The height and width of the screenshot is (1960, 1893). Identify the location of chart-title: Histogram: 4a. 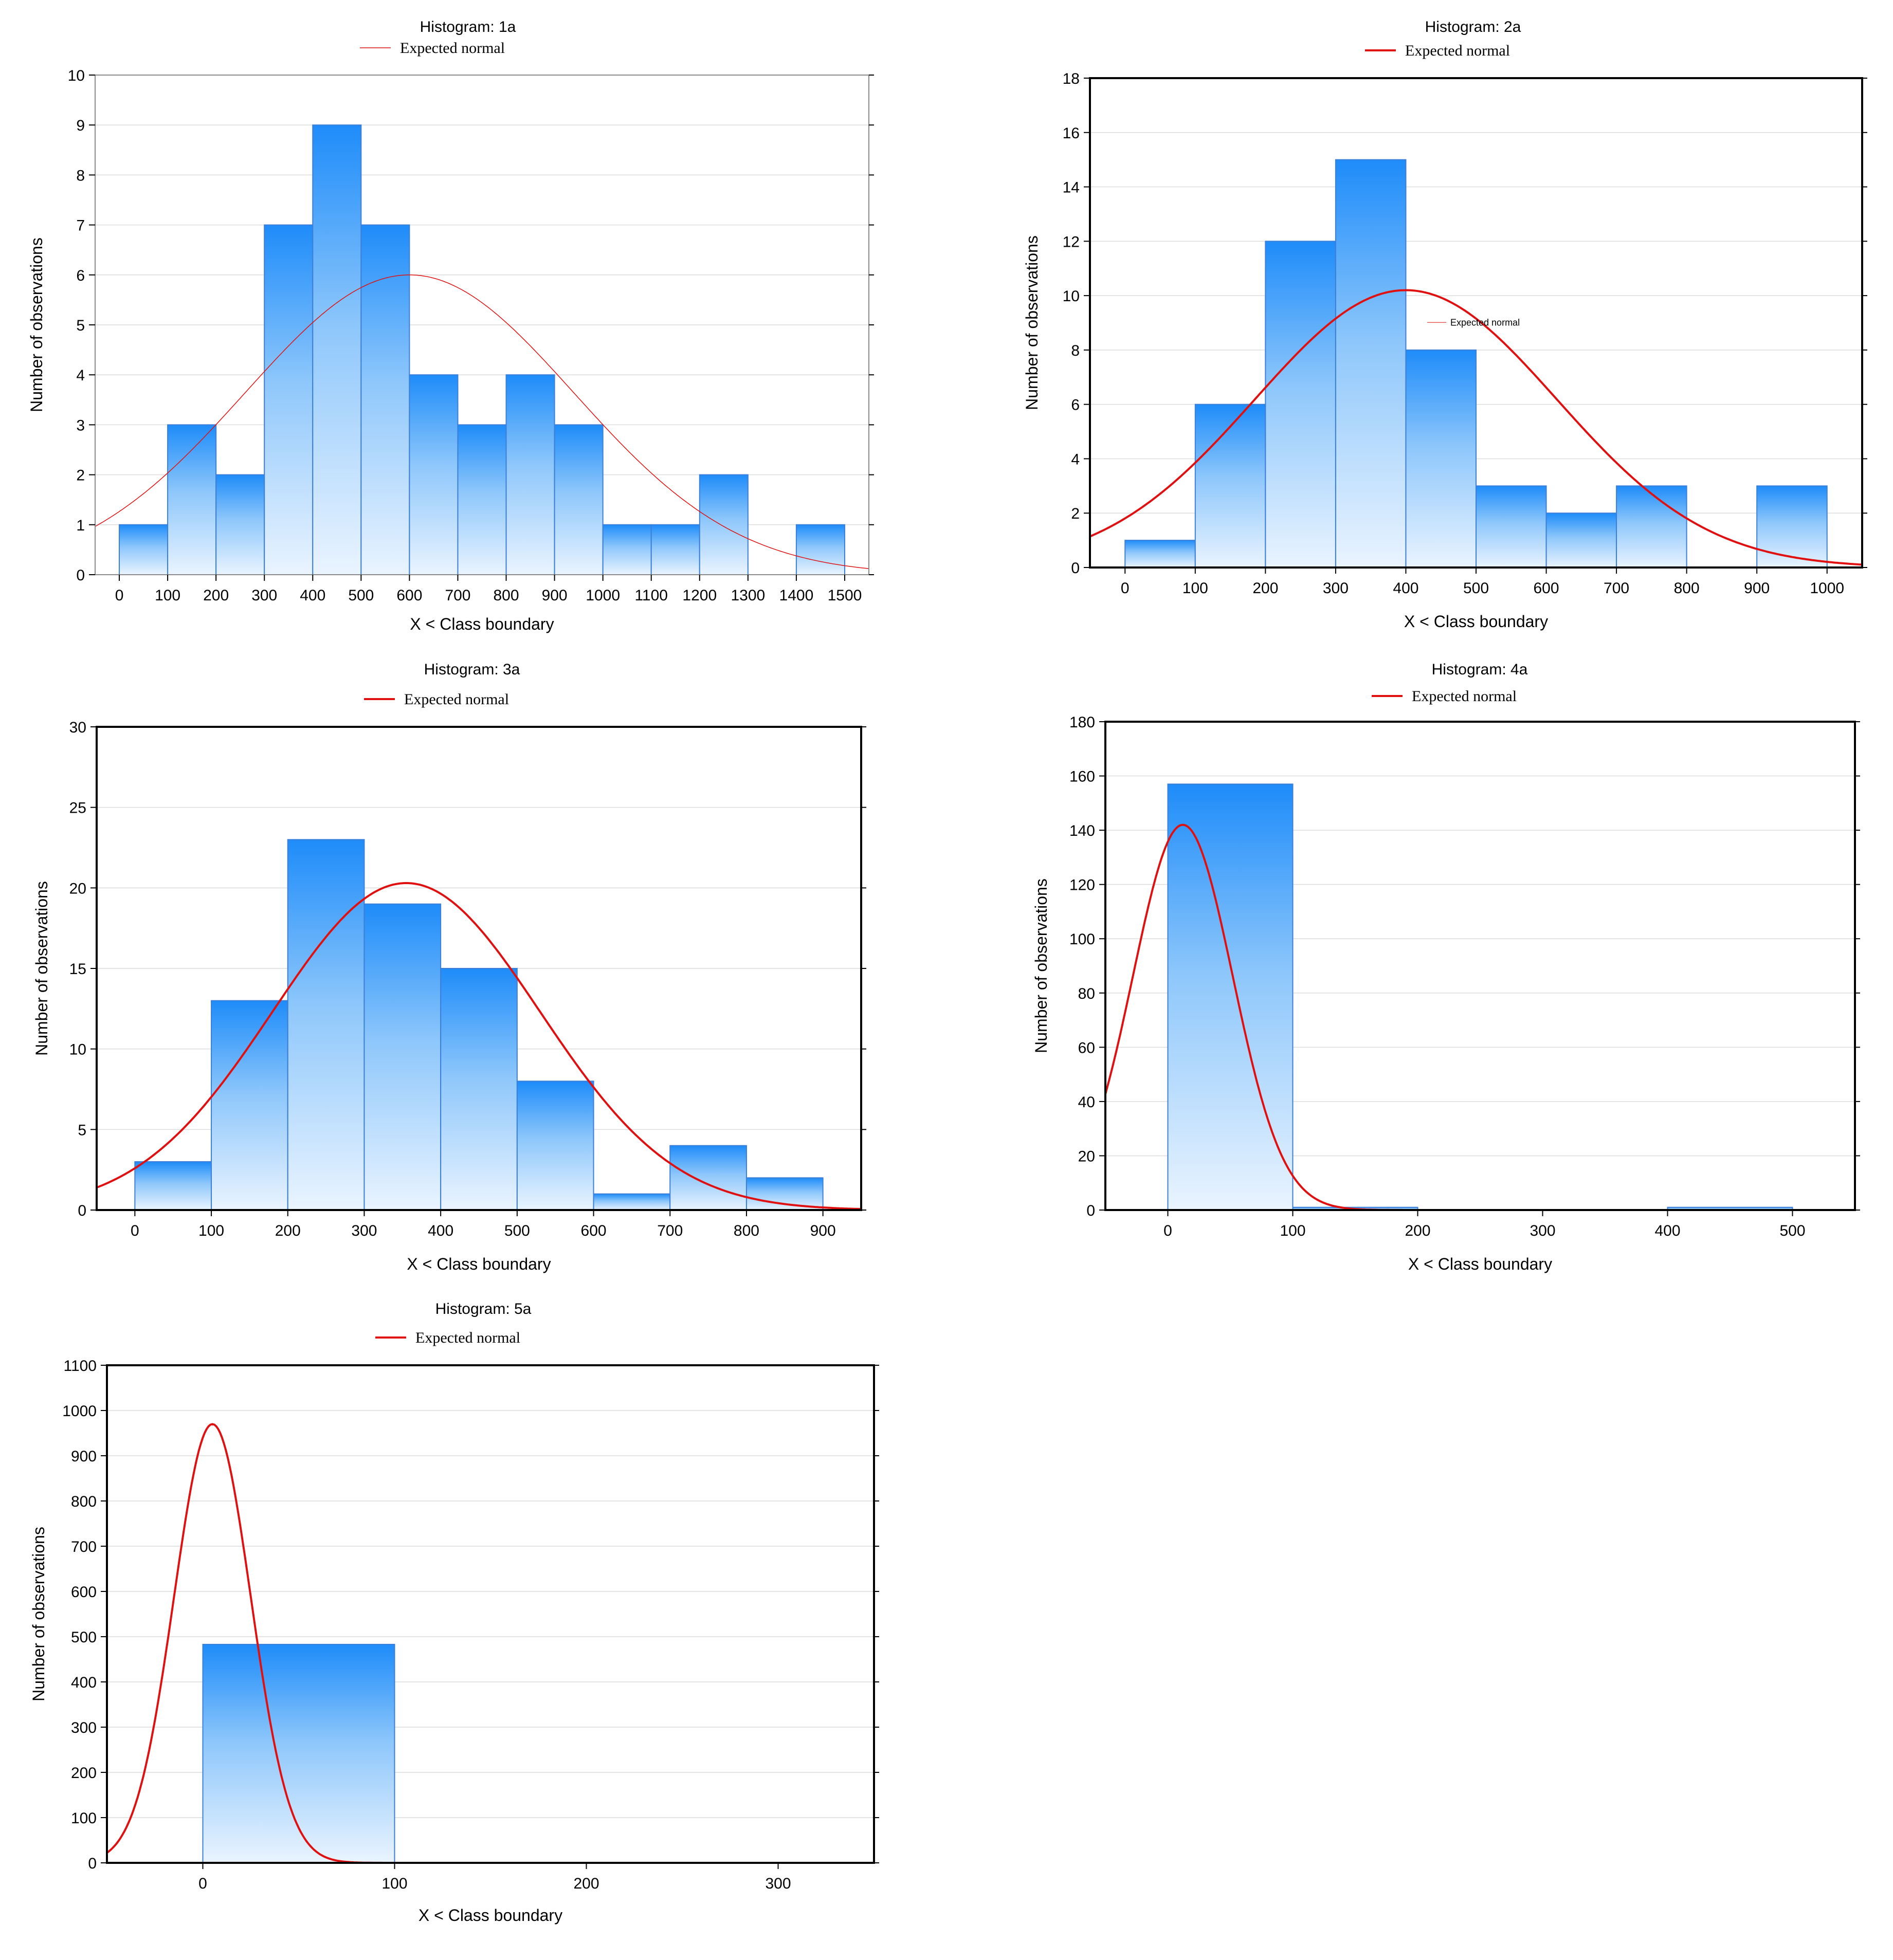
(1480, 670).